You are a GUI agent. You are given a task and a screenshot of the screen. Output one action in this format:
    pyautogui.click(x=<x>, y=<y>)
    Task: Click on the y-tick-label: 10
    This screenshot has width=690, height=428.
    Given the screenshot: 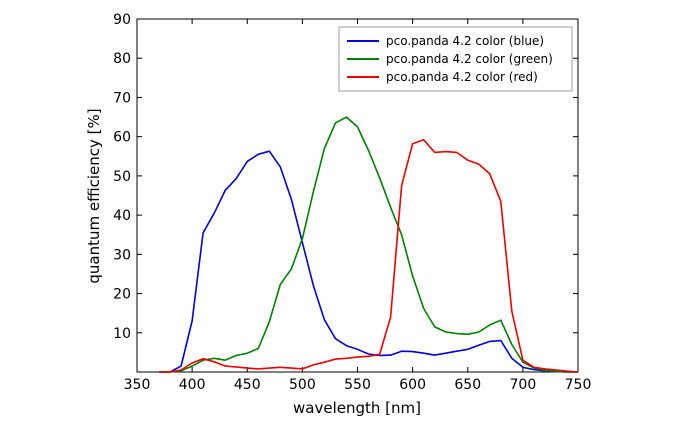 What is the action you would take?
    pyautogui.click(x=122, y=334)
    